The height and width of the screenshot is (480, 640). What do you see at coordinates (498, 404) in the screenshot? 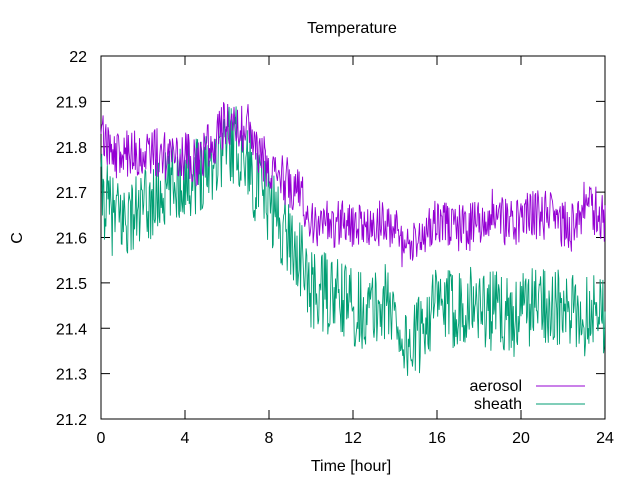
I see `legend-label-sheath: sheath` at bounding box center [498, 404].